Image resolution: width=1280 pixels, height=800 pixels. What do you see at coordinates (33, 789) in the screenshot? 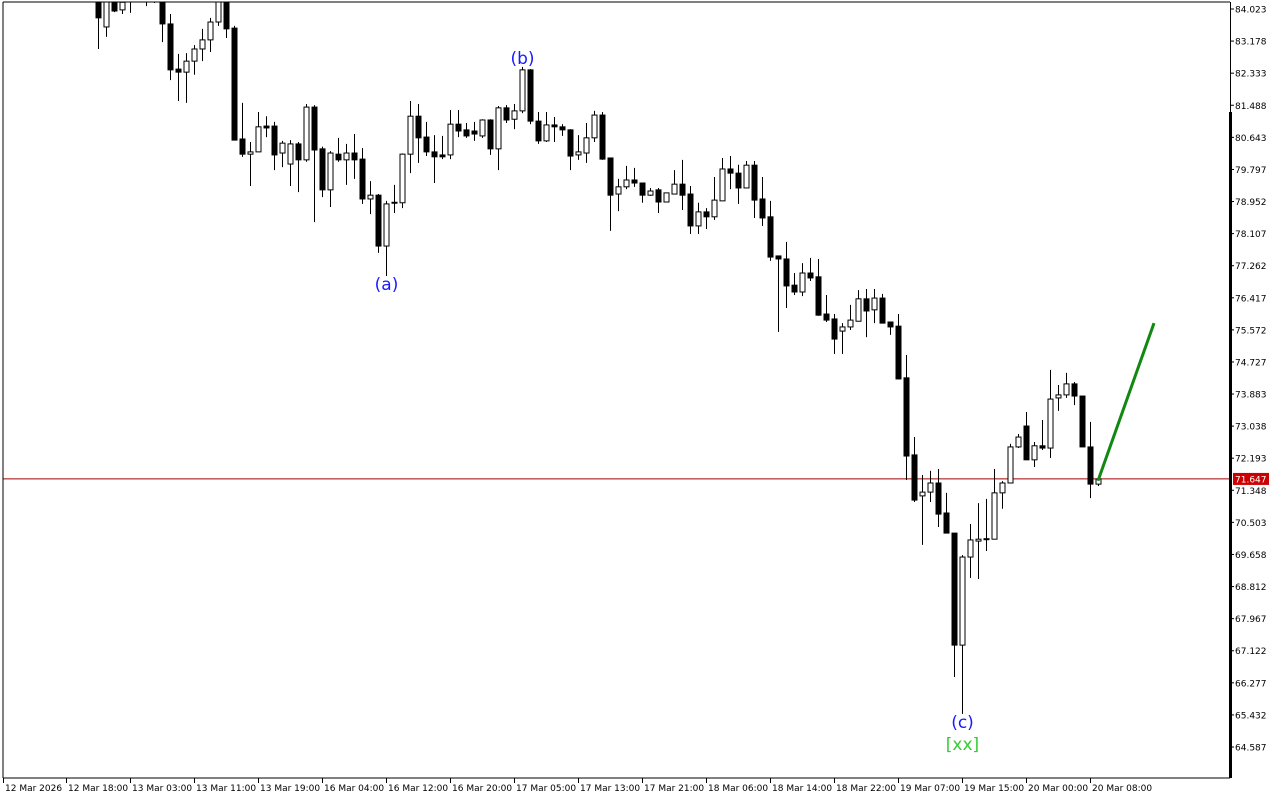
I see `x-tick-label: 12 Mar 2026` at bounding box center [33, 789].